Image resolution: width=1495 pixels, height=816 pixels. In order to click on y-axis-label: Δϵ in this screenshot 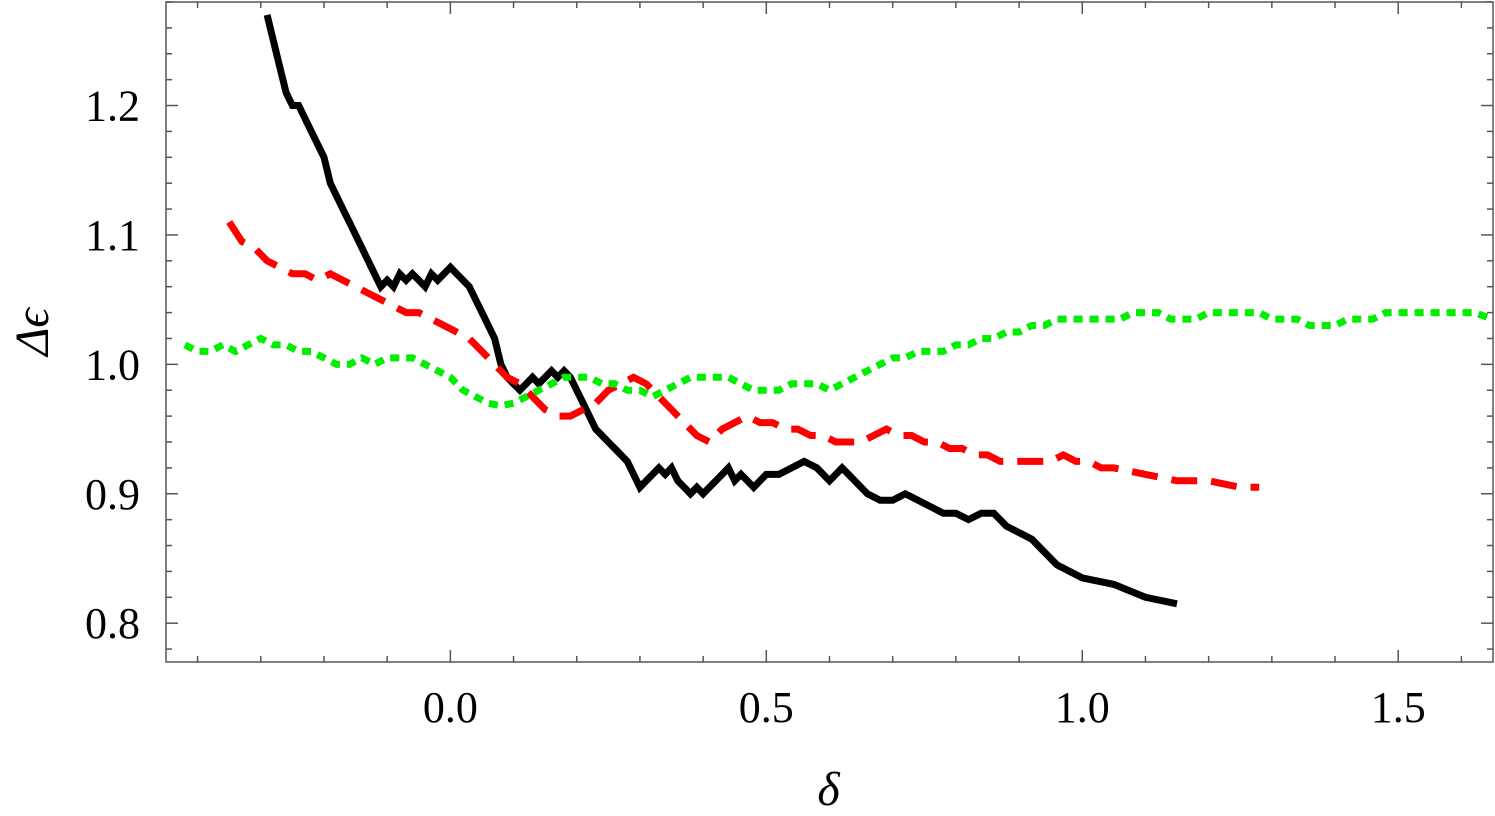, I will do `click(32, 332)`.